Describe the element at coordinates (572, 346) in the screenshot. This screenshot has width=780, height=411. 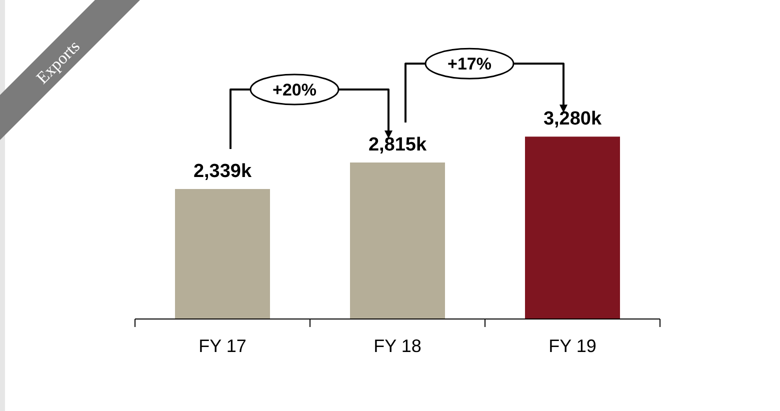
I see `x-tick-label: FY 19` at that location.